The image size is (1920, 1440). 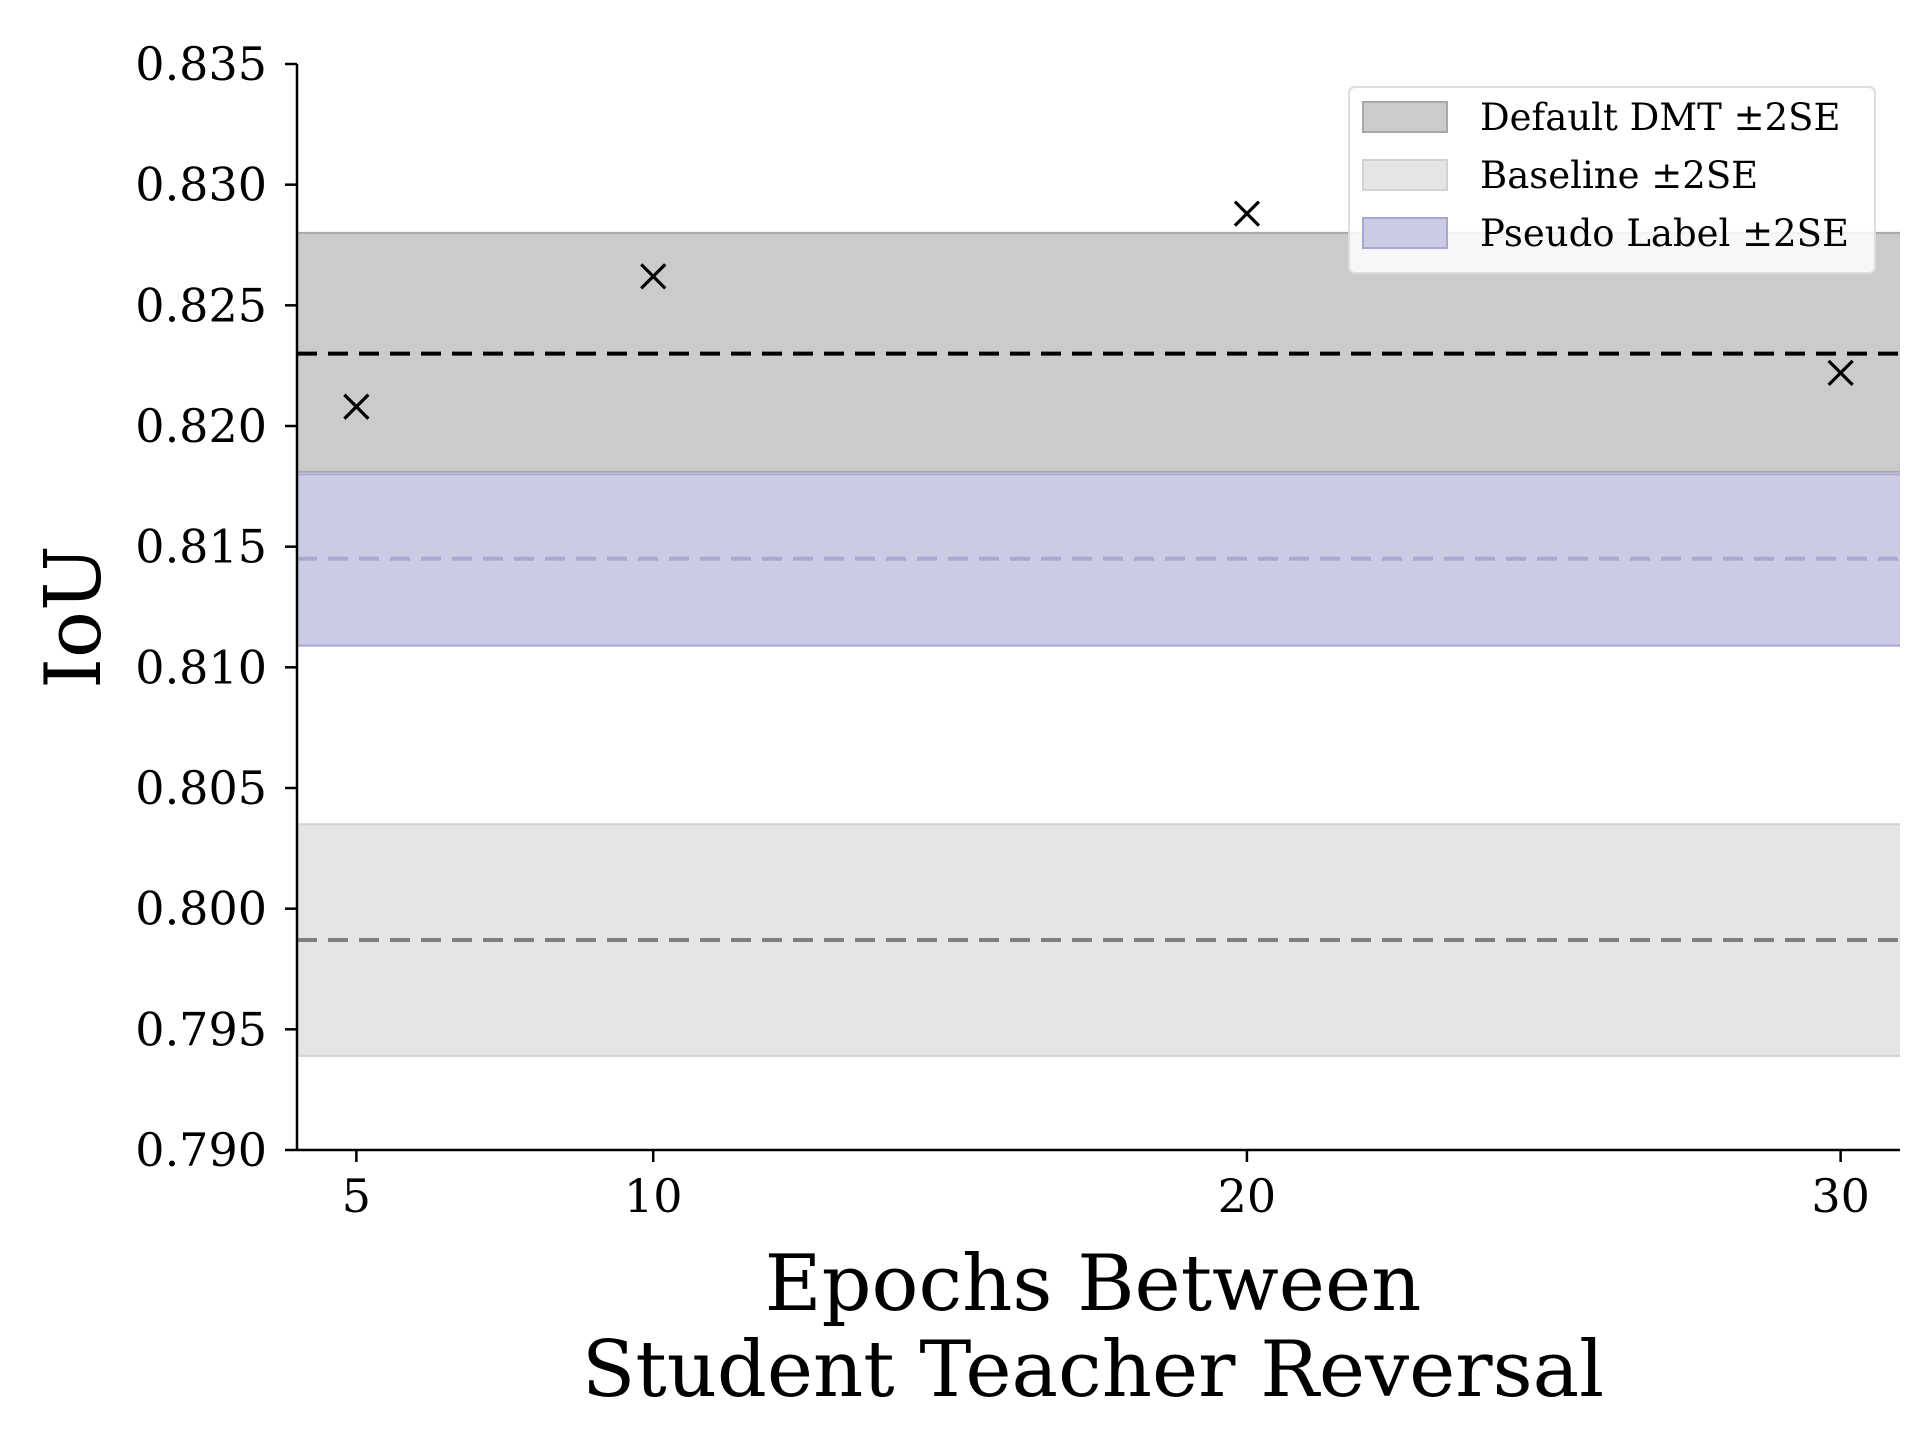 I want to click on legend-label-pseudo-label: Pseudo Label ±2SE, so click(x=1664, y=233).